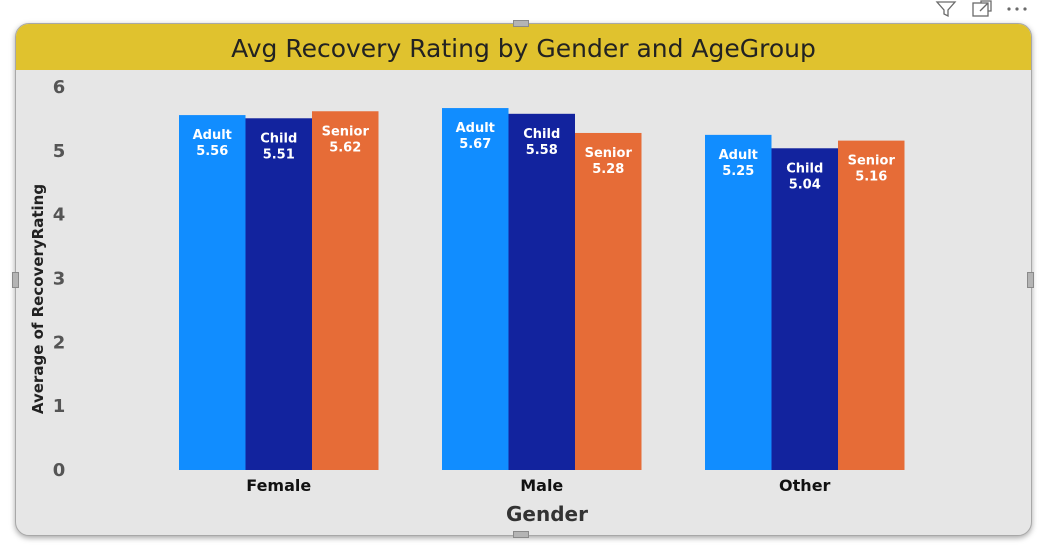  What do you see at coordinates (278, 485) in the screenshot?
I see `x-tick-label: Female` at bounding box center [278, 485].